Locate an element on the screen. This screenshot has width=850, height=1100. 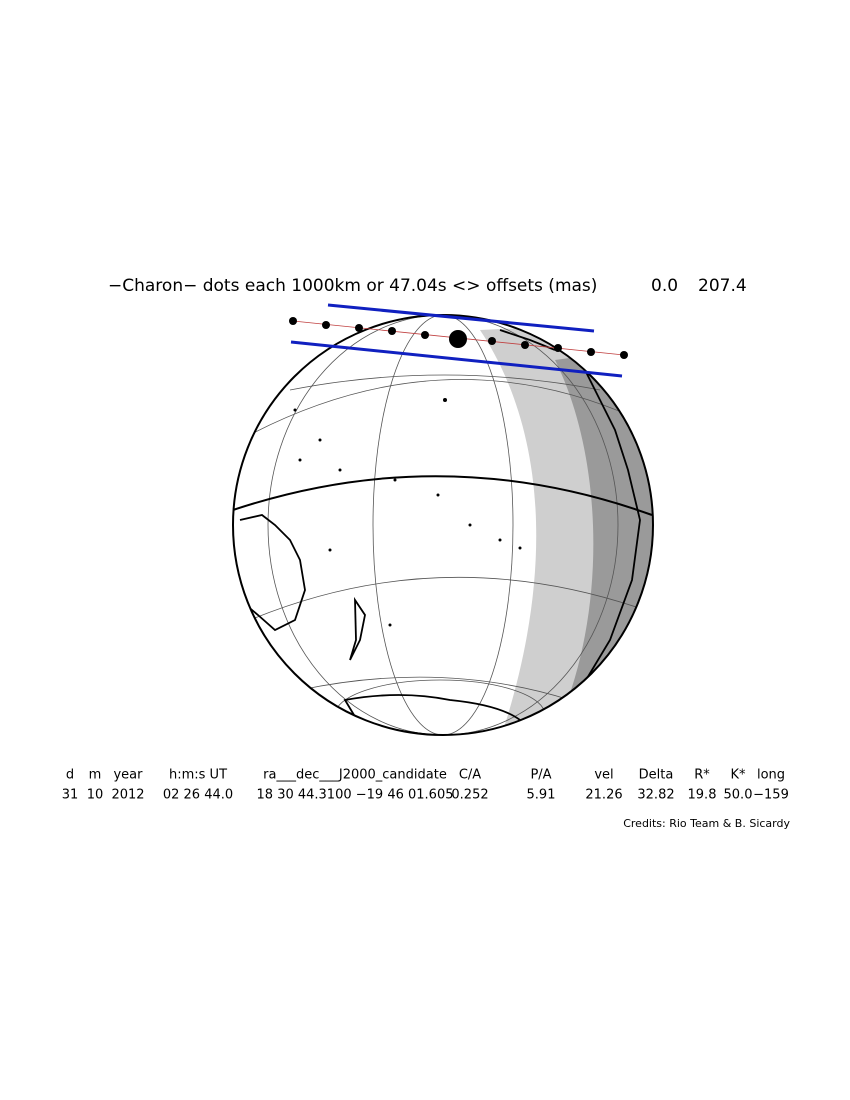
column-value: 0.252 is located at coordinates (469, 795).